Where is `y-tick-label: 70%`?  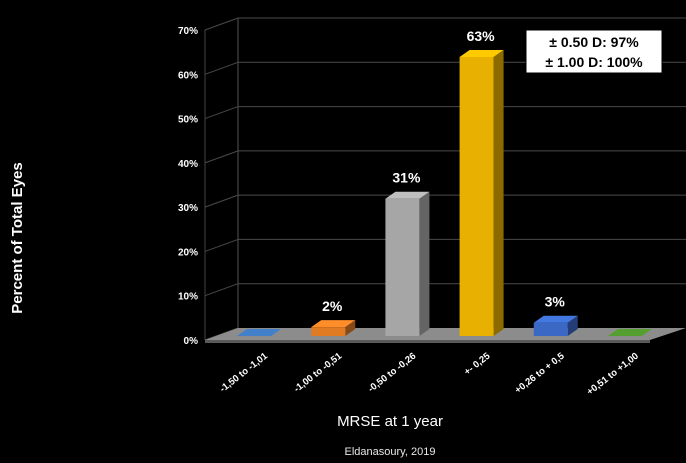 y-tick-label: 70% is located at coordinates (188, 31).